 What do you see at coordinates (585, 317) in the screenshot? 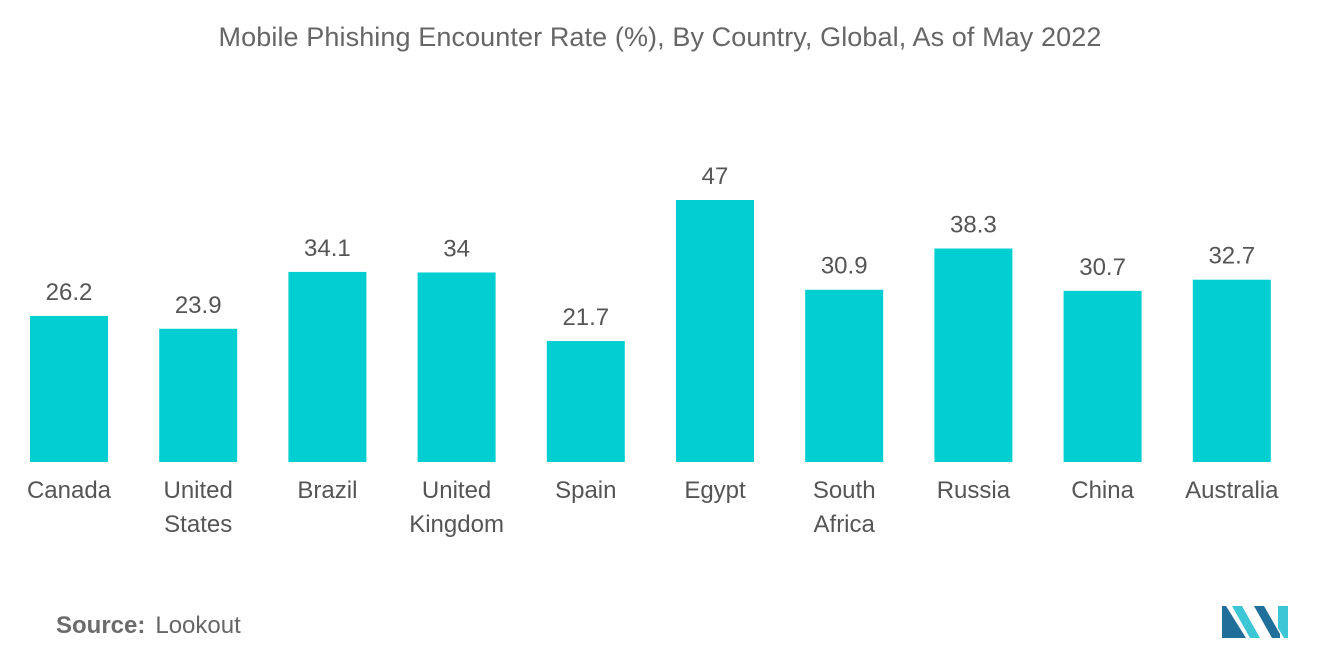
I see `data-label-4: 21.7` at bounding box center [585, 317].